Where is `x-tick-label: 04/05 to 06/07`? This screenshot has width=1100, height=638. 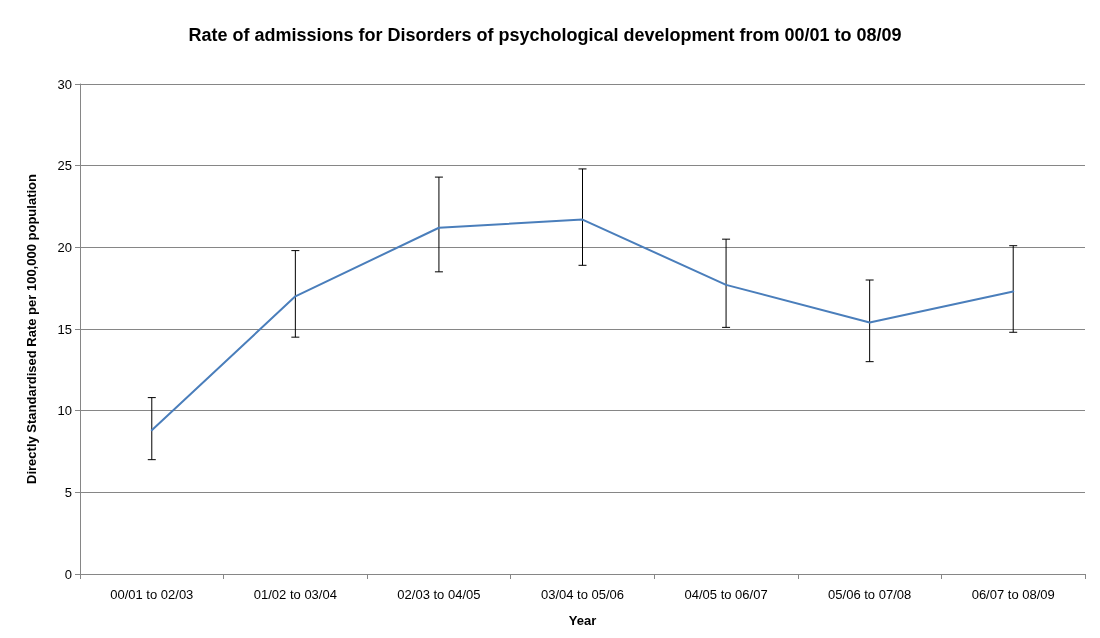 x-tick-label: 04/05 to 06/07 is located at coordinates (726, 594).